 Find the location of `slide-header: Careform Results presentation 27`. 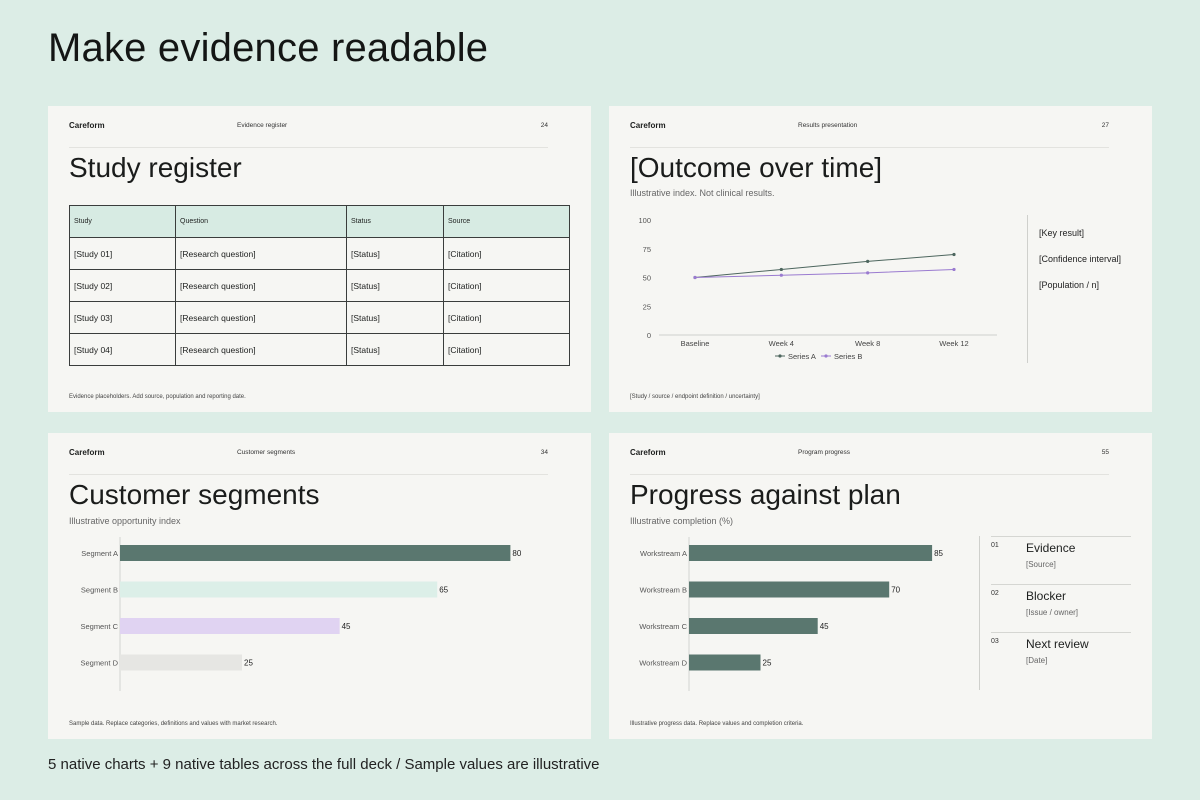

slide-header: Careform Results presentation 27 is located at coordinates (869, 134).